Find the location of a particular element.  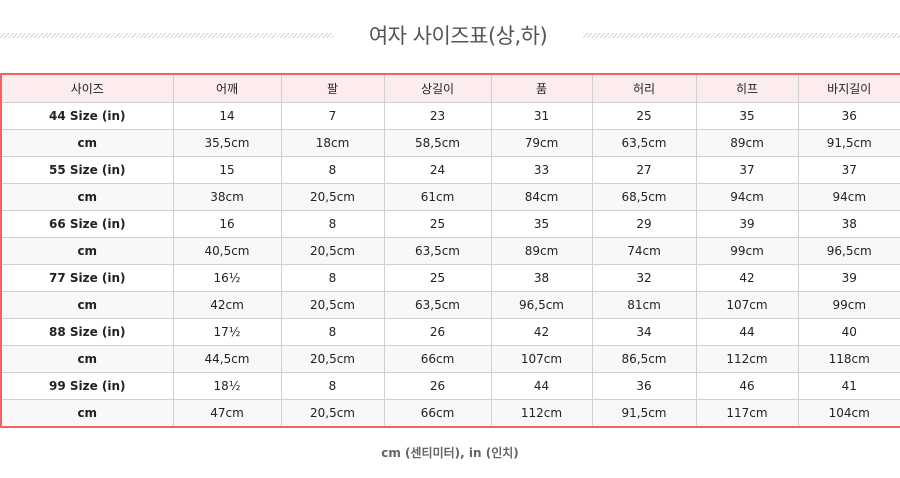

decorative-line-left is located at coordinates (166, 35).